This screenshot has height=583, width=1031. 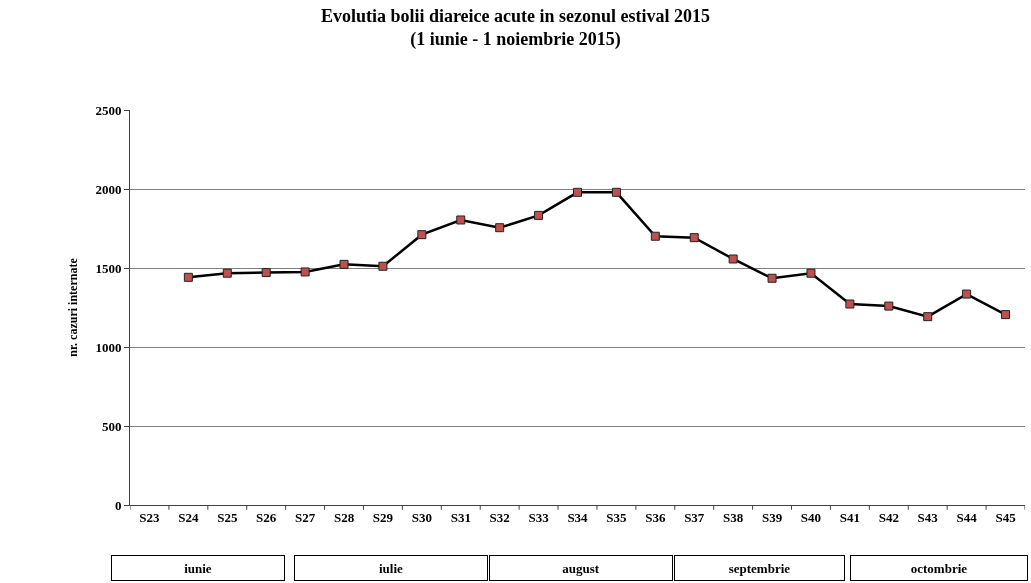 I want to click on x-tick-label: S42, so click(x=888, y=517).